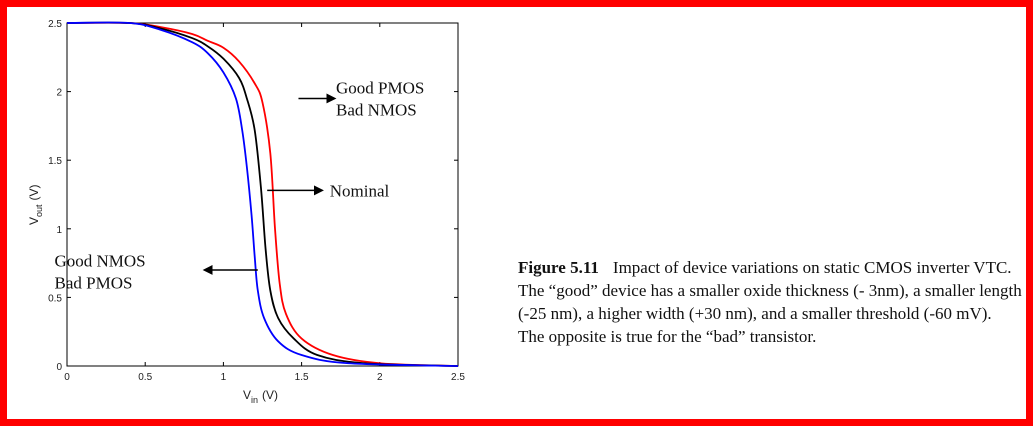 This screenshot has height=426, width=1033. I want to click on y-tick-label: 0.5, so click(55, 298).